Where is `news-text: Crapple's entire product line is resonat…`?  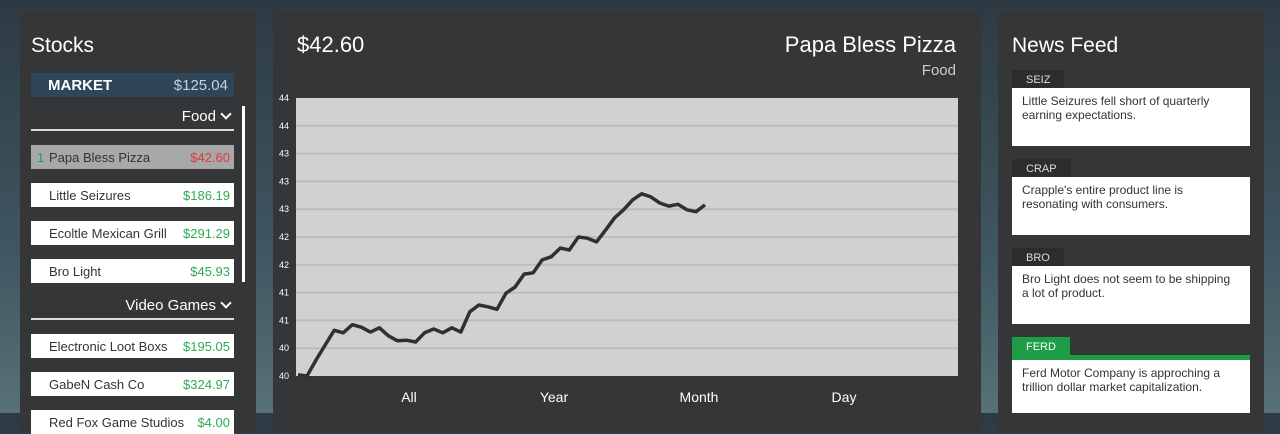 news-text: Crapple's entire product line is resonat… is located at coordinates (1131, 206).